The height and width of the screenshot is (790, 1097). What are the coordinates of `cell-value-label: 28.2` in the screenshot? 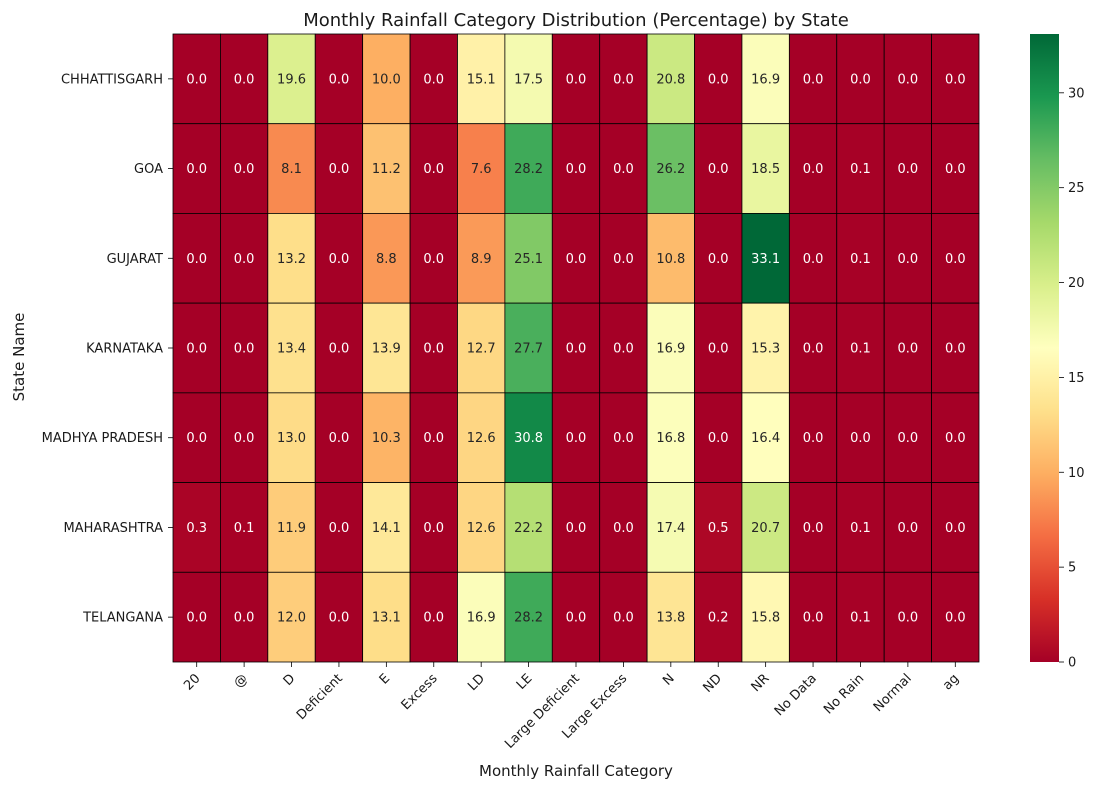 It's located at (528, 618).